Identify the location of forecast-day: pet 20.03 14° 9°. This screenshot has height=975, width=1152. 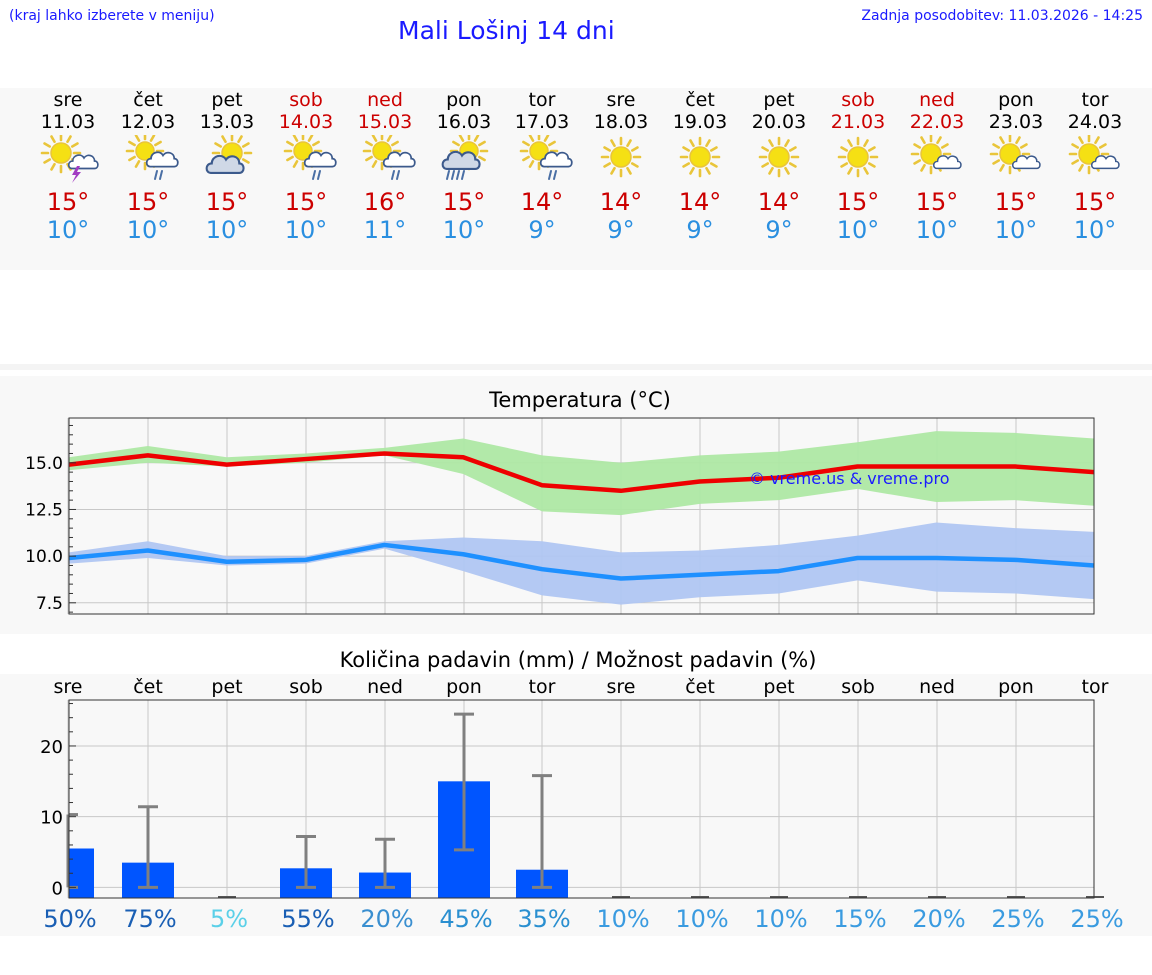
(779, 166).